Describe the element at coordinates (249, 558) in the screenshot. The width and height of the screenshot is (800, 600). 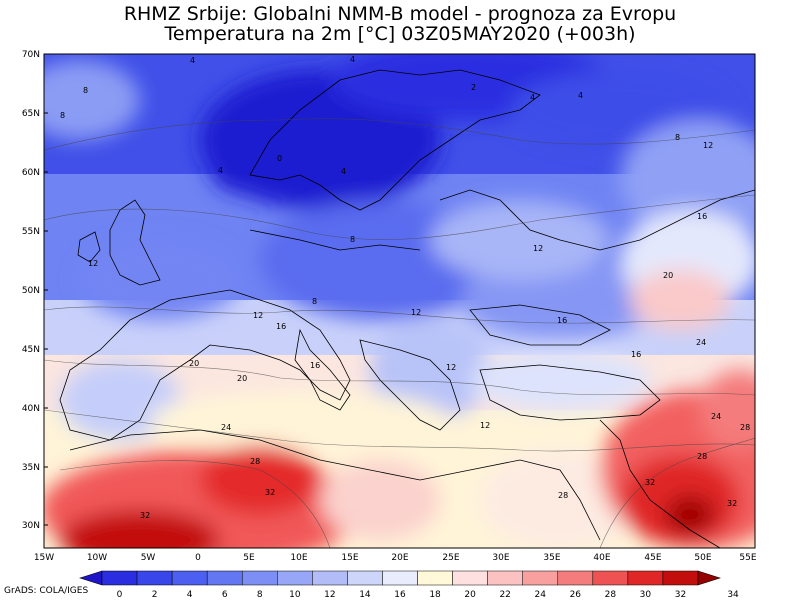
I see `lon-tick-label: 5E` at that location.